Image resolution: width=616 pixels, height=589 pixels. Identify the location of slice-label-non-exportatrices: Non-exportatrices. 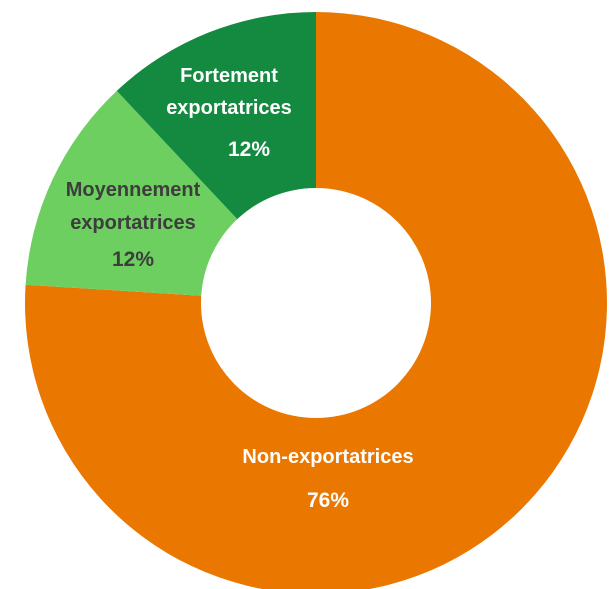
(327, 457).